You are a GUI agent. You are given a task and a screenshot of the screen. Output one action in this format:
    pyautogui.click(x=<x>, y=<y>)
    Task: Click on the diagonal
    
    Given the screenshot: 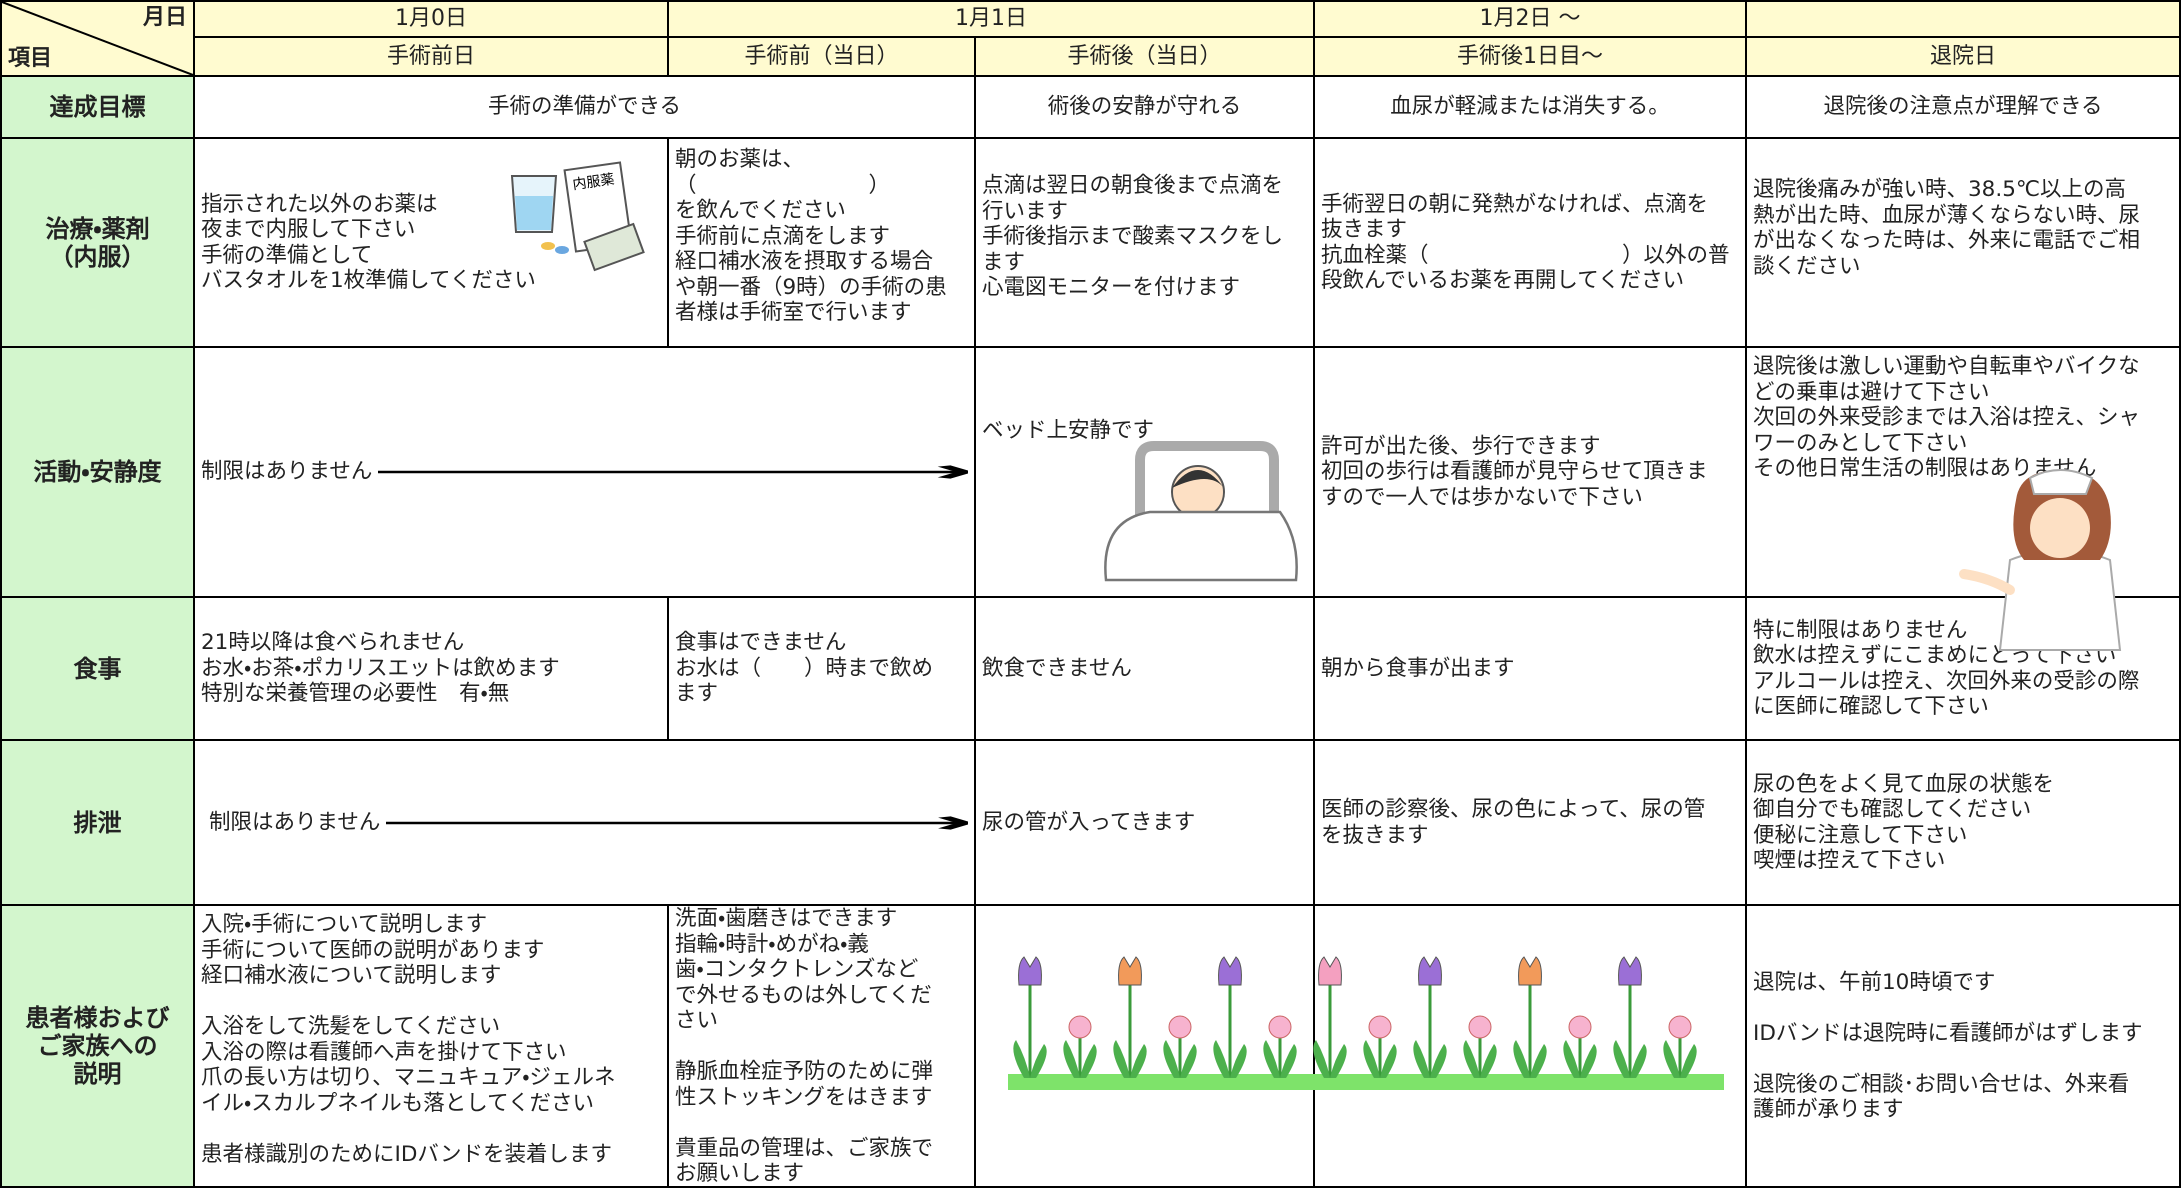 What is the action you would take?
    pyautogui.click(x=97, y=38)
    